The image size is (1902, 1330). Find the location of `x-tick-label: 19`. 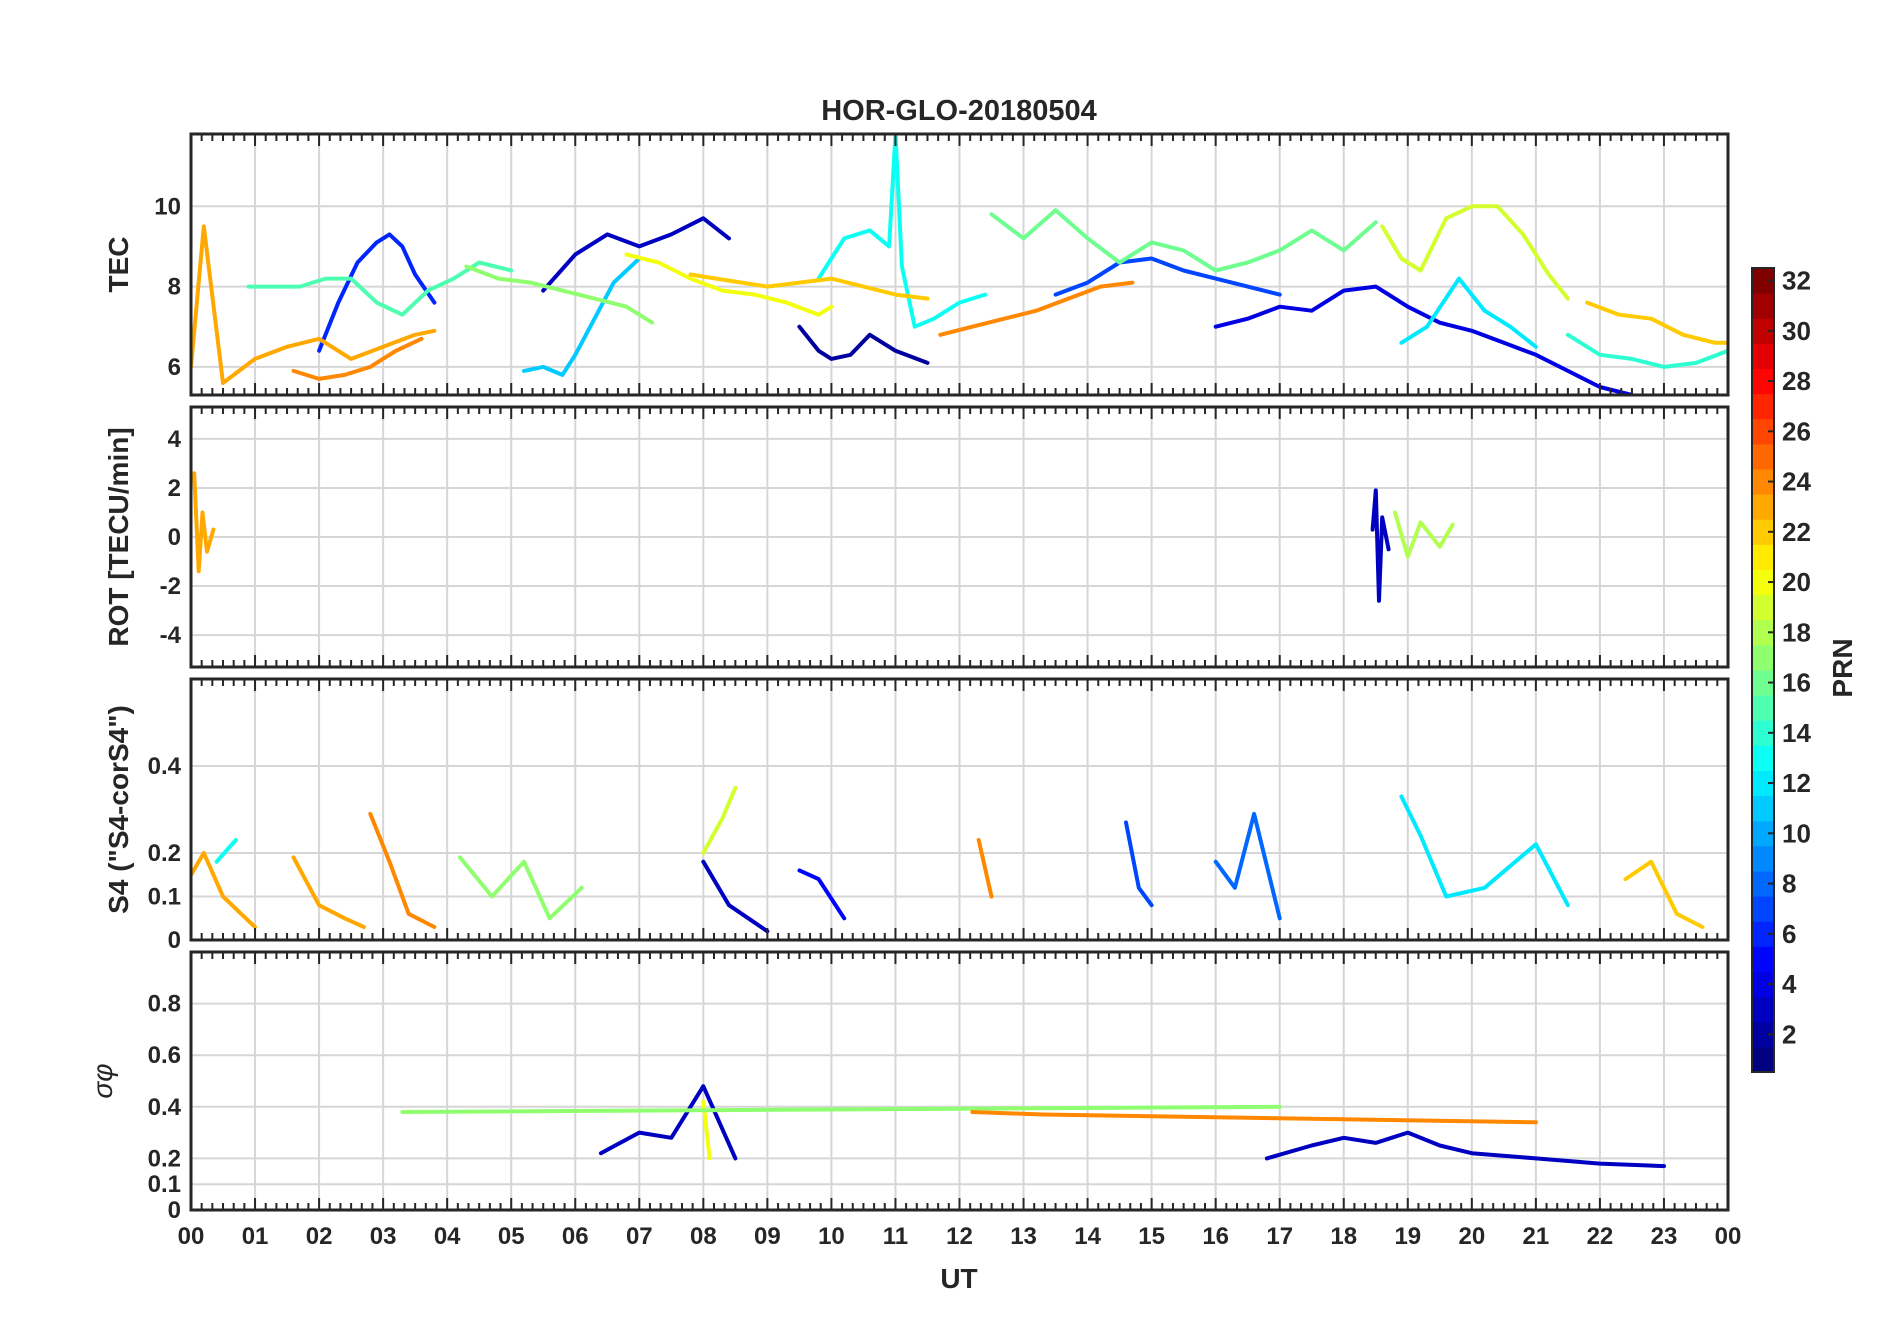

x-tick-label: 19 is located at coordinates (1407, 1236).